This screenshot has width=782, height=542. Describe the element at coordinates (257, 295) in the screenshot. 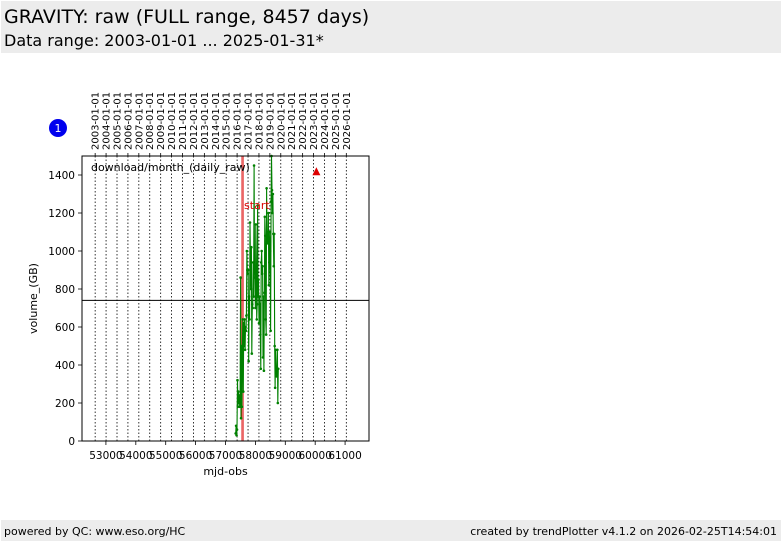

I see `series-line` at that location.